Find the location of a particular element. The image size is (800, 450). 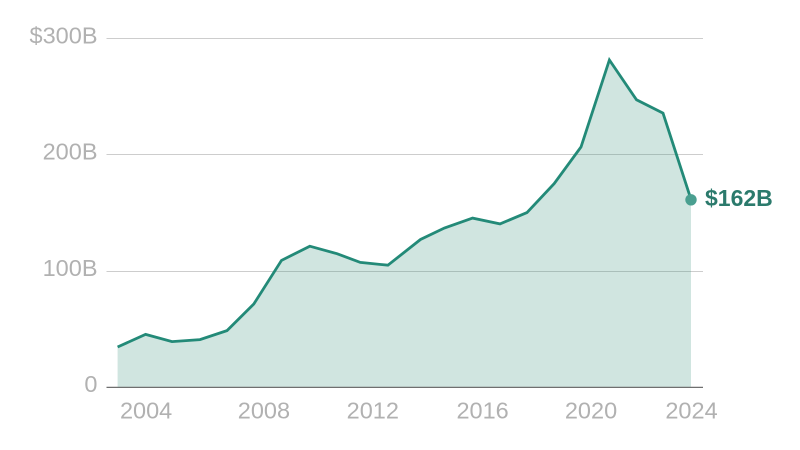

svg-text: 2020 is located at coordinates (591, 410).